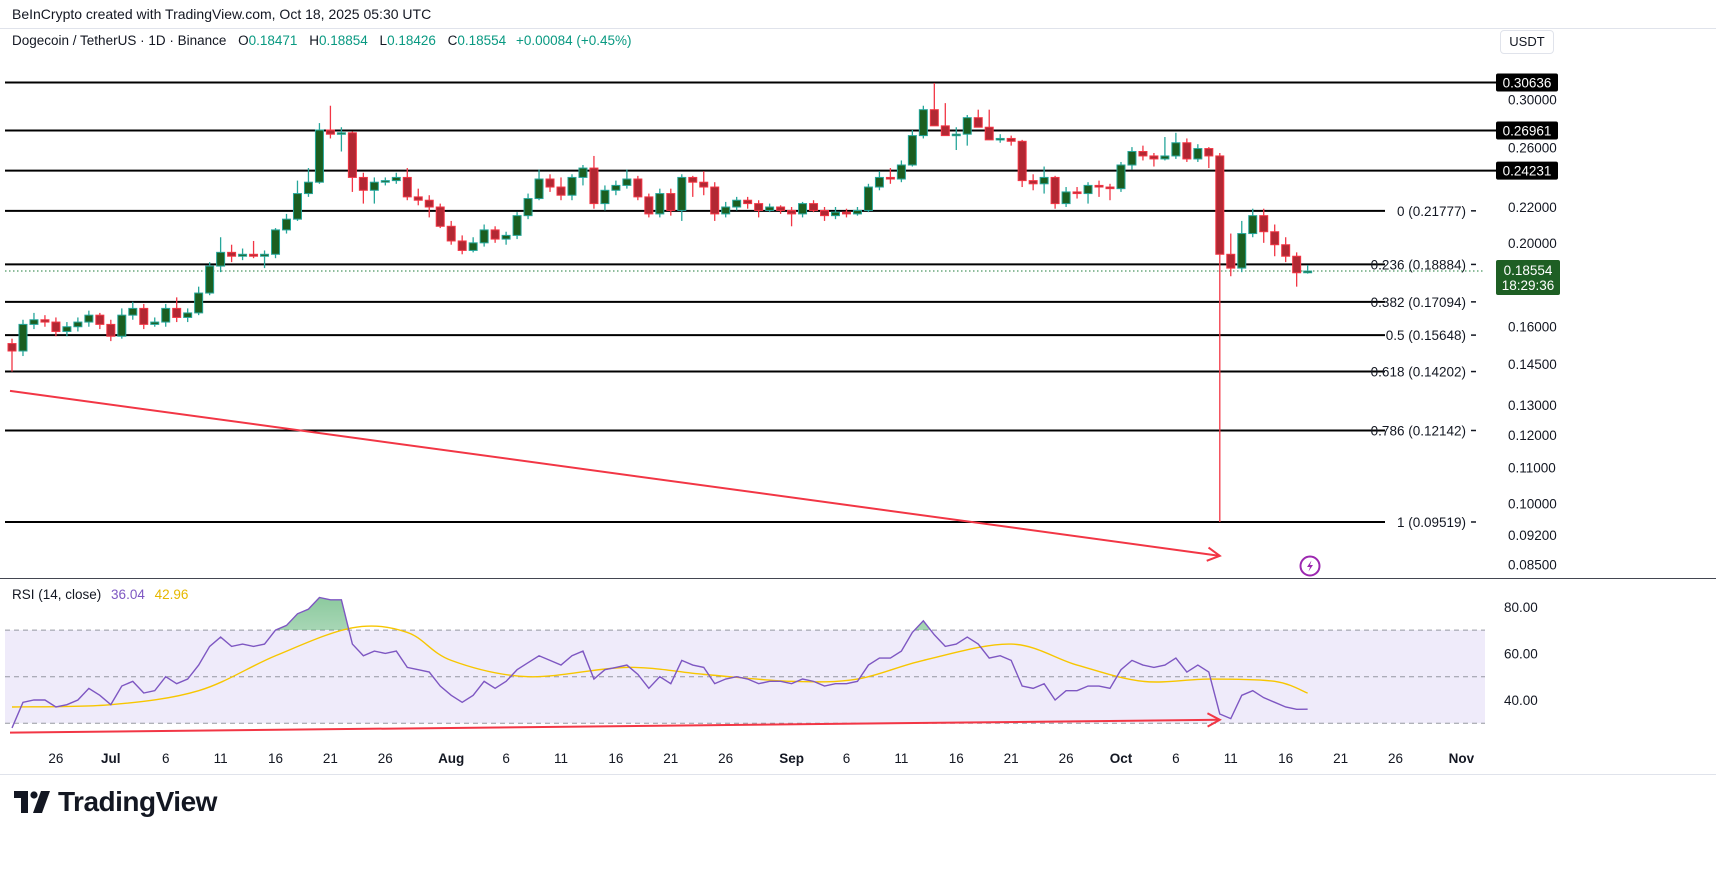  Describe the element at coordinates (1528, 270) in the screenshot. I see `last-price-label: 0.18554` at that location.